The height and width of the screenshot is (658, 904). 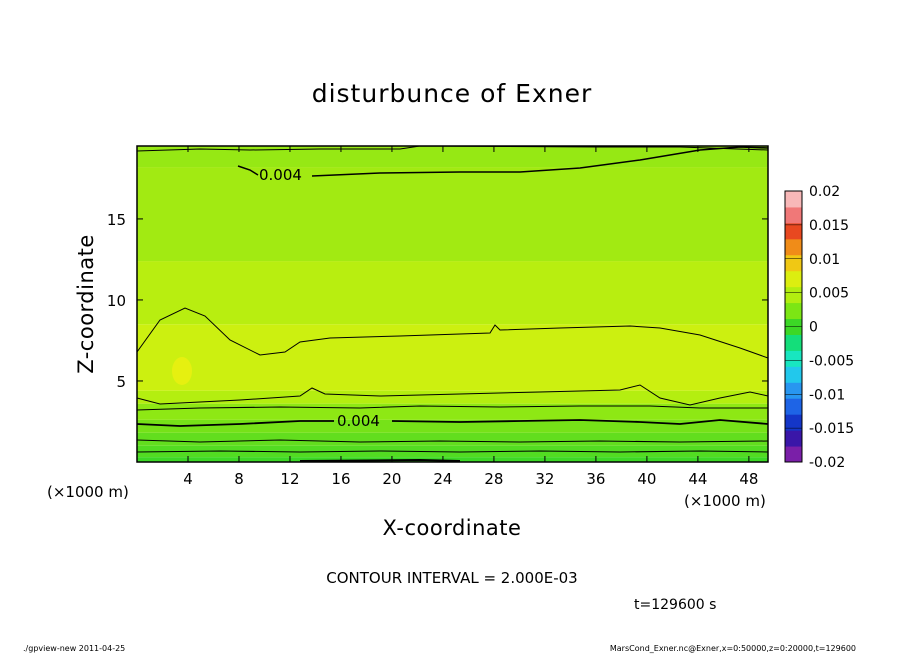 What do you see at coordinates (452, 93) in the screenshot?
I see `chart-title: disturbunce of Exner` at bounding box center [452, 93].